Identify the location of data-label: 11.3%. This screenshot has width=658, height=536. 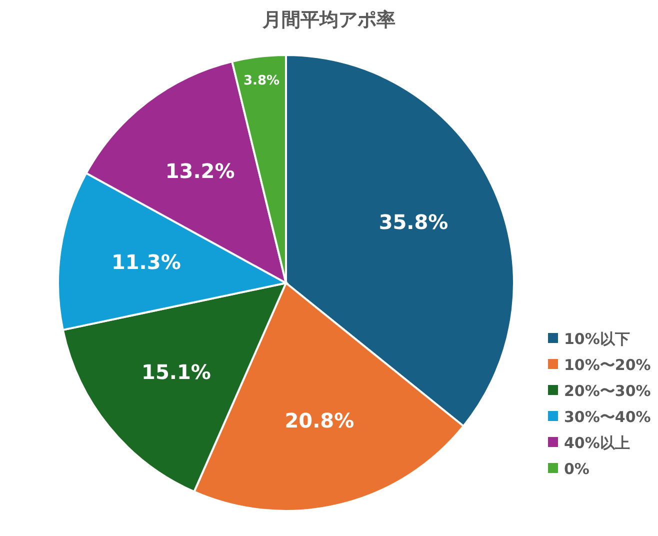
(146, 262).